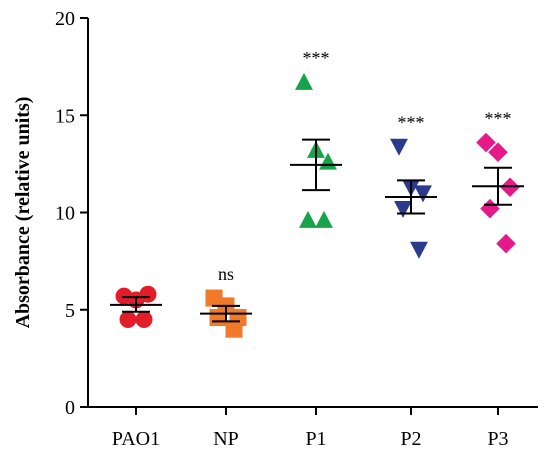 The height and width of the screenshot is (453, 550). I want to click on y-tick-label-5: 5, so click(70, 311).